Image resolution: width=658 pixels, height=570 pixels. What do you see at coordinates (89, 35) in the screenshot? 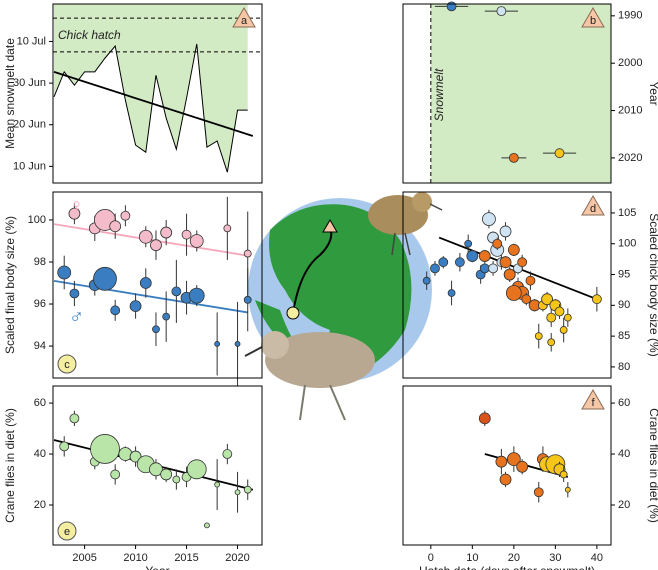
I see `annotation: Chick hatch` at bounding box center [89, 35].